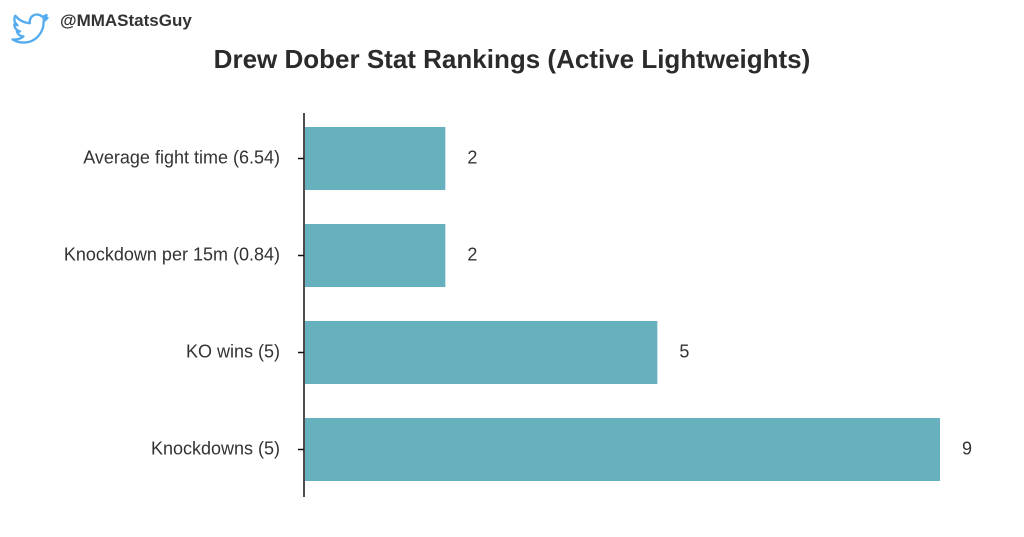 This screenshot has height=537, width=1024. I want to click on value-label-3: 5, so click(684, 351).